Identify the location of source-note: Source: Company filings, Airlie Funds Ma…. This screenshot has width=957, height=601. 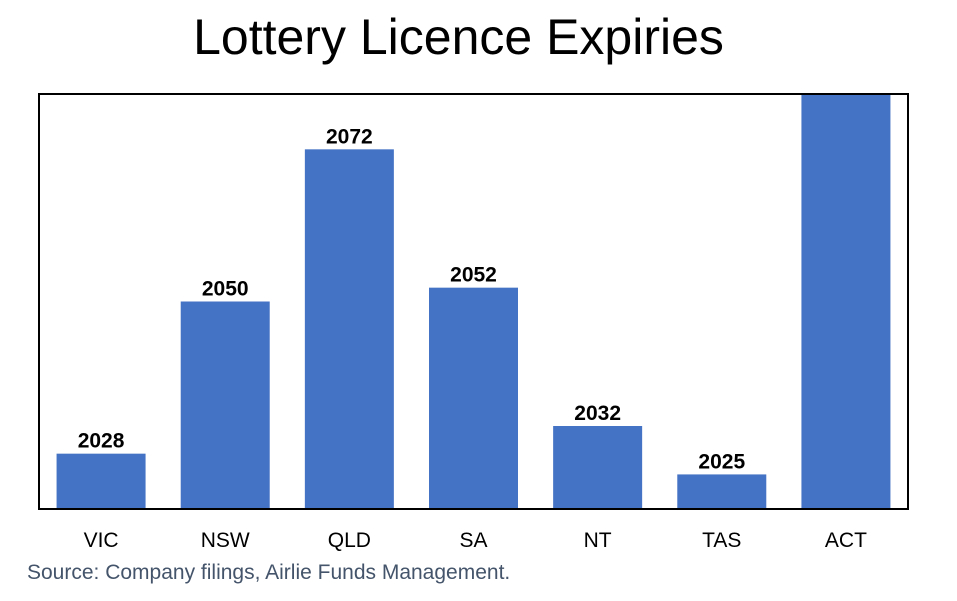
(269, 572).